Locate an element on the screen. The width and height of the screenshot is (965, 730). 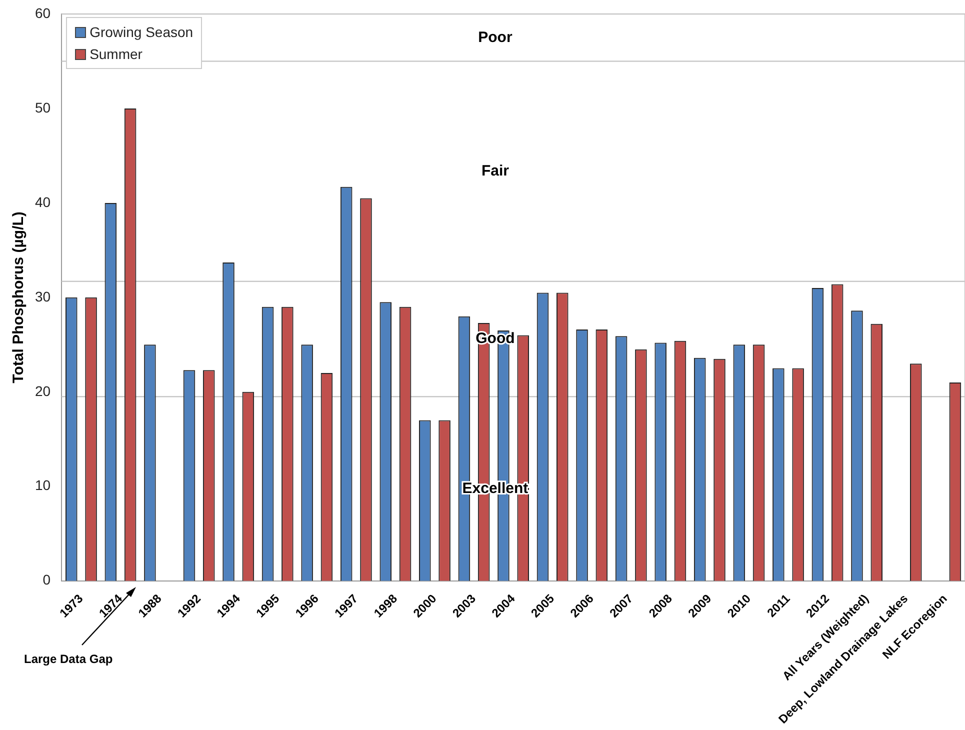
y-axis-title: Total Phosphorus (µg/L) is located at coordinates (19, 298).